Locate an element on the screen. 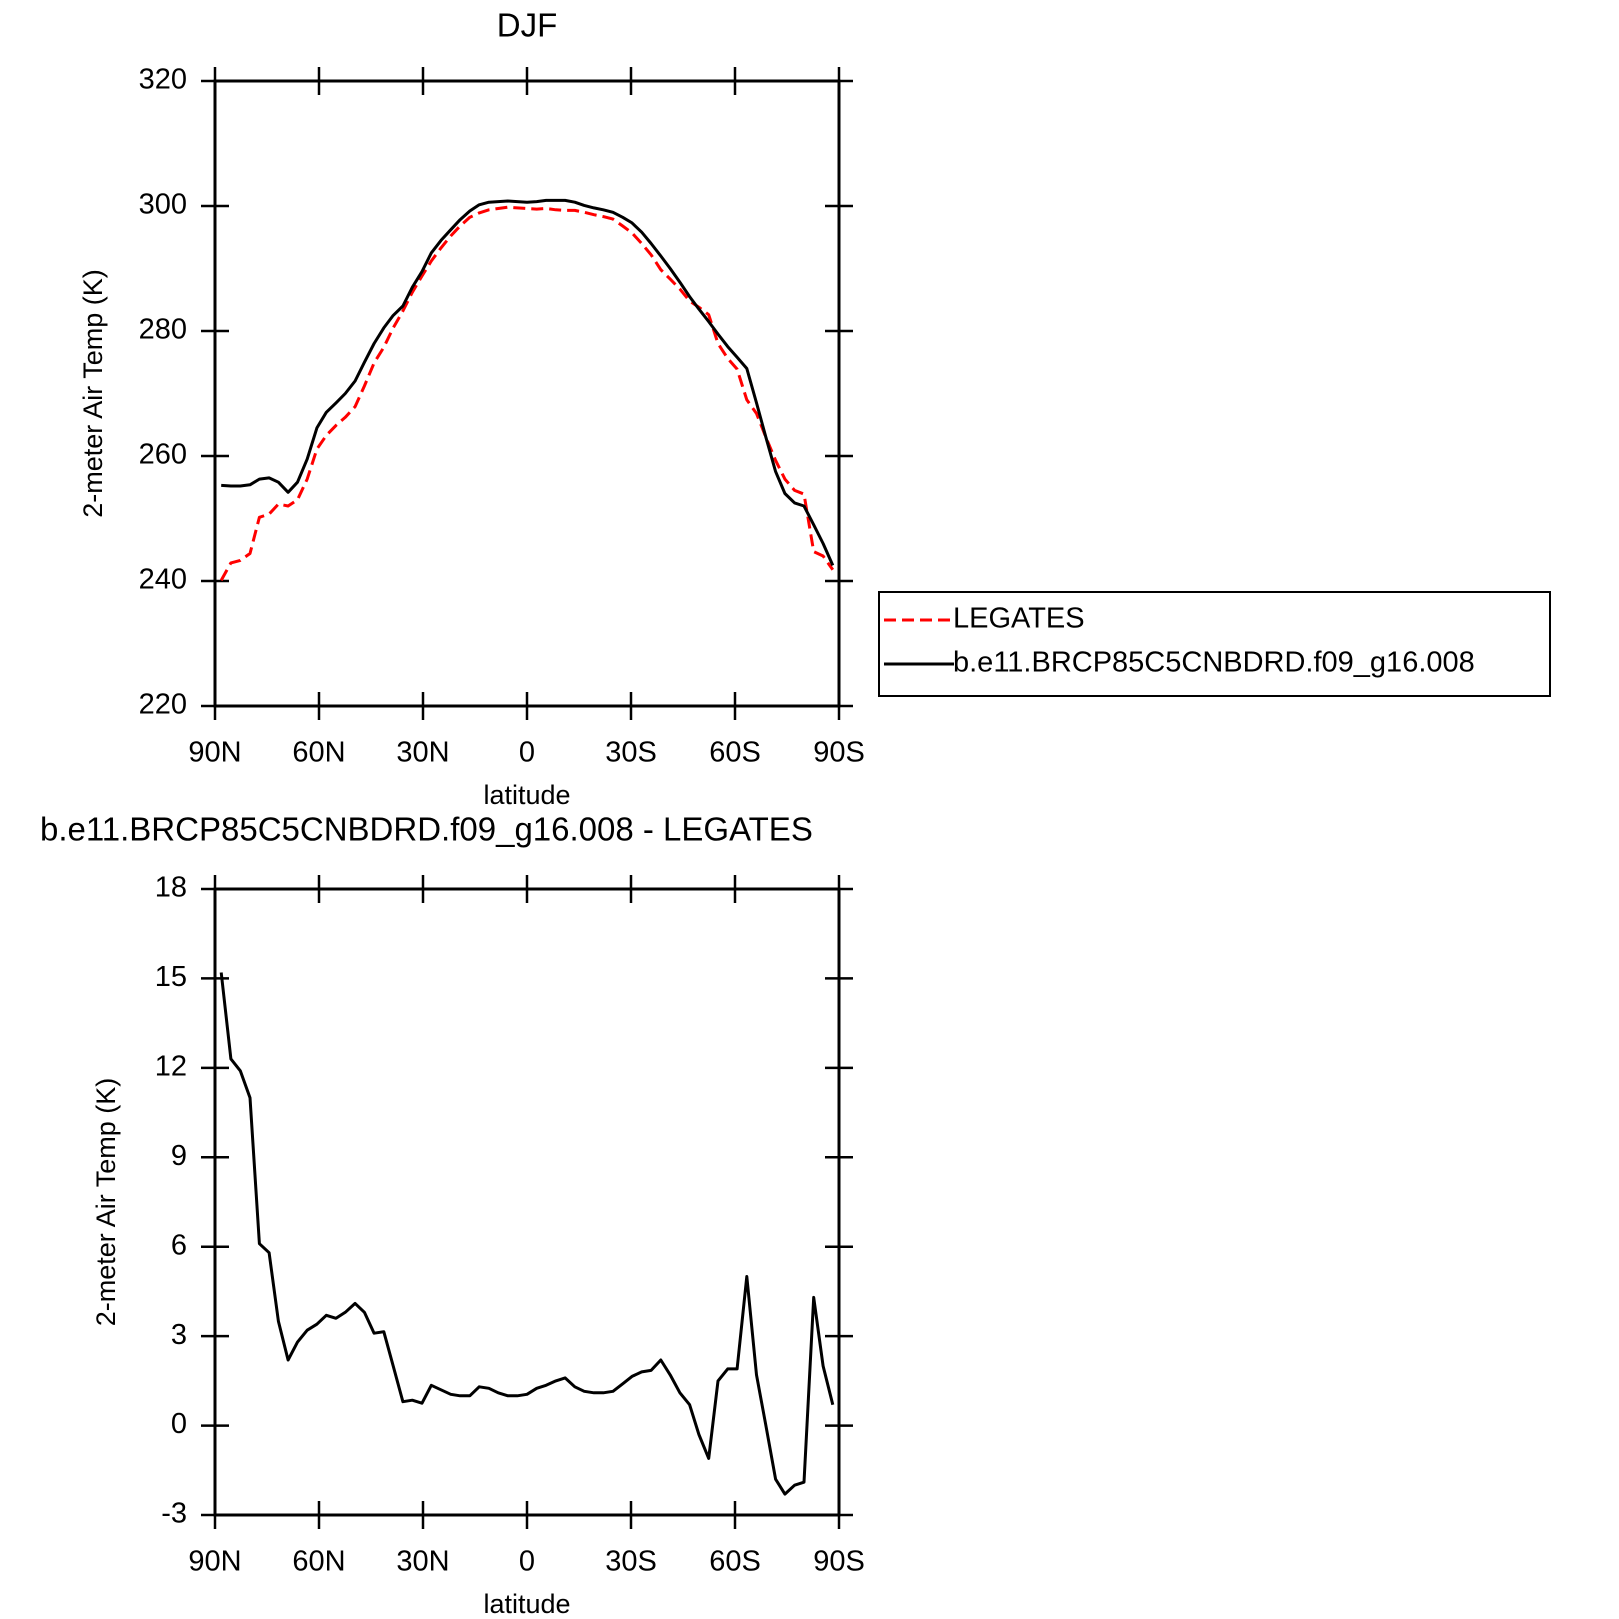 The height and width of the screenshot is (1619, 1619). legend-label: b.e11.BRCP85C5CNBDRD.f09_g16.008 is located at coordinates (1214, 663).